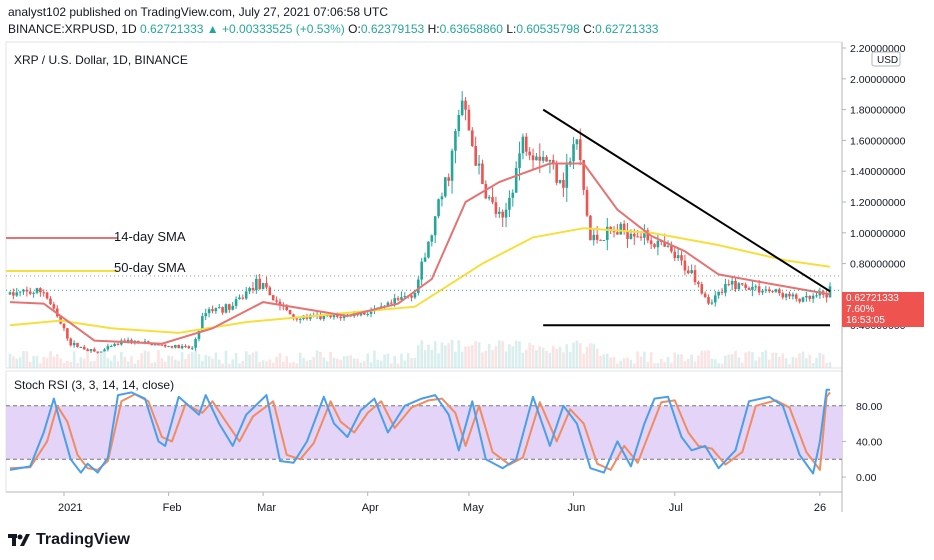  Describe the element at coordinates (94, 385) in the screenshot. I see `rsi-title: Stoch RSI (3, 3, 14, 14, close)` at that location.